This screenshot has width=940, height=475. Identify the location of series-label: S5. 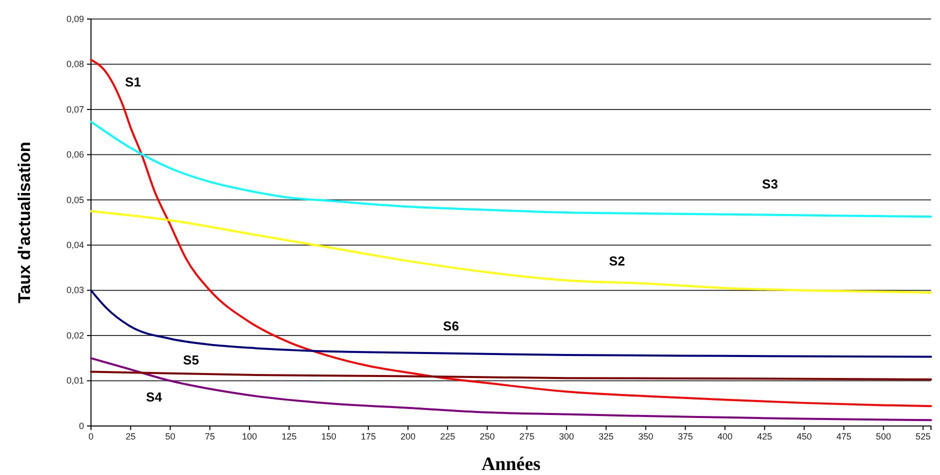
(191, 360).